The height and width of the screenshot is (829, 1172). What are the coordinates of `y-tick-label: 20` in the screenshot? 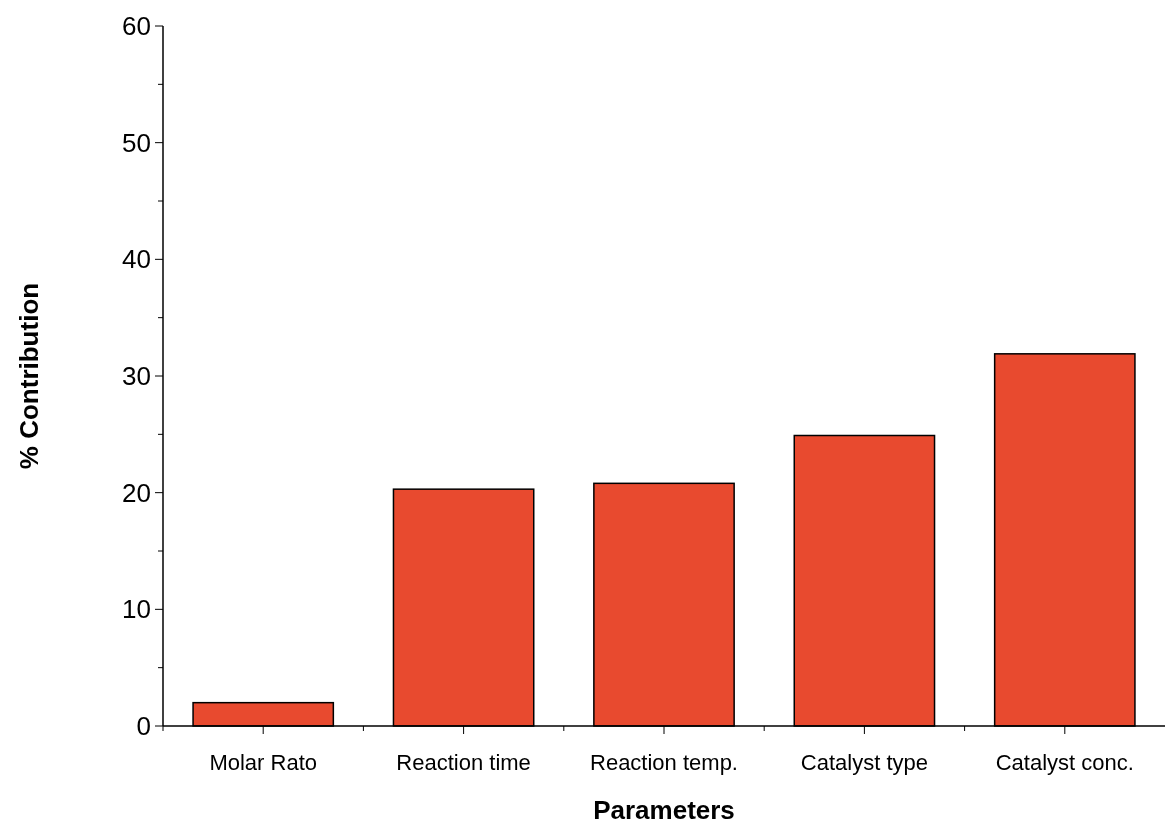 It's located at (136, 492).